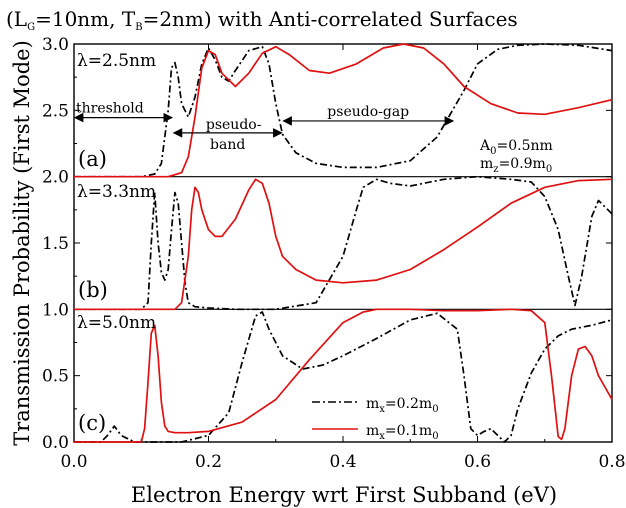 Image resolution: width=626 pixels, height=508 pixels. I want to click on annotation-label: threshold, so click(110, 109).